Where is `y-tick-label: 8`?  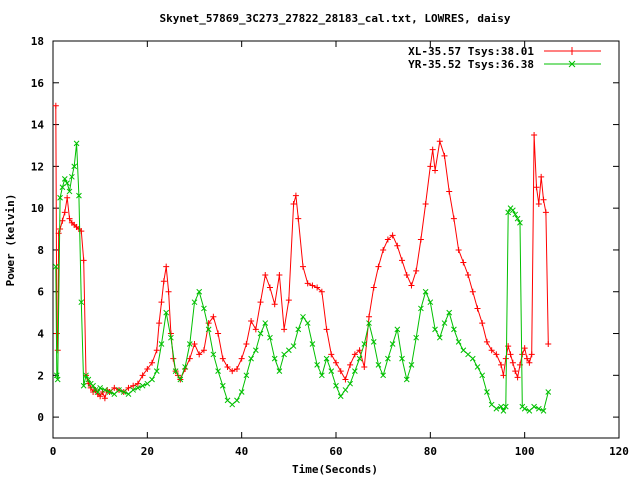
y-tick-label: 8 is located at coordinates (40, 250).